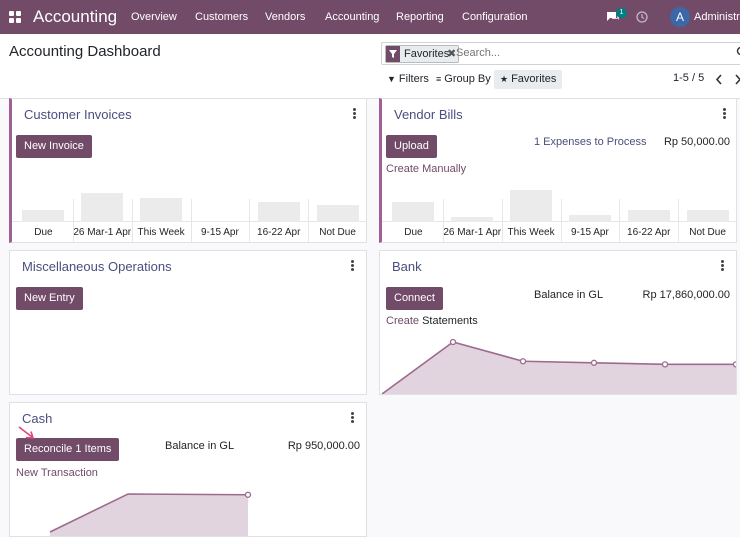 The image size is (740, 537). I want to click on menu-overview: Overview, so click(154, 17).